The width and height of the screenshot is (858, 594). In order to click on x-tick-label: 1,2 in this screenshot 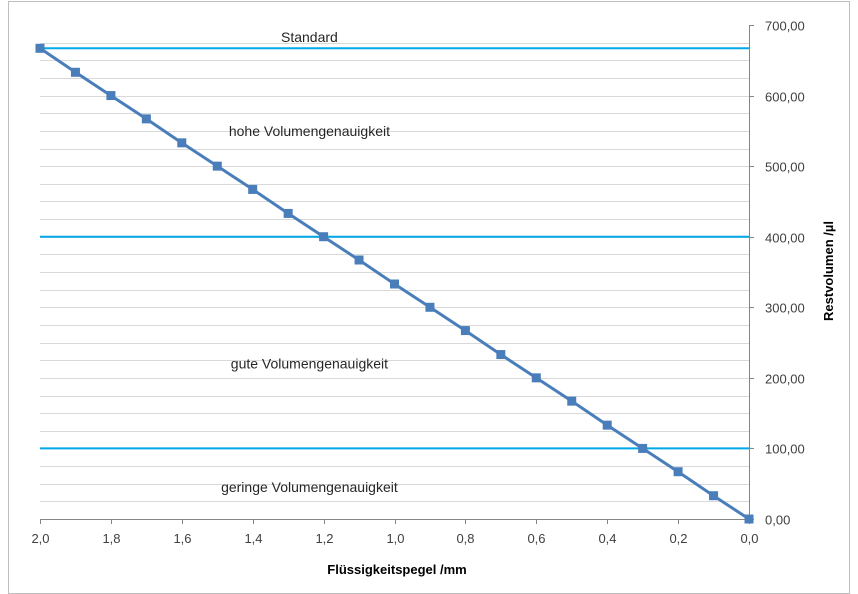, I will do `click(324, 538)`.